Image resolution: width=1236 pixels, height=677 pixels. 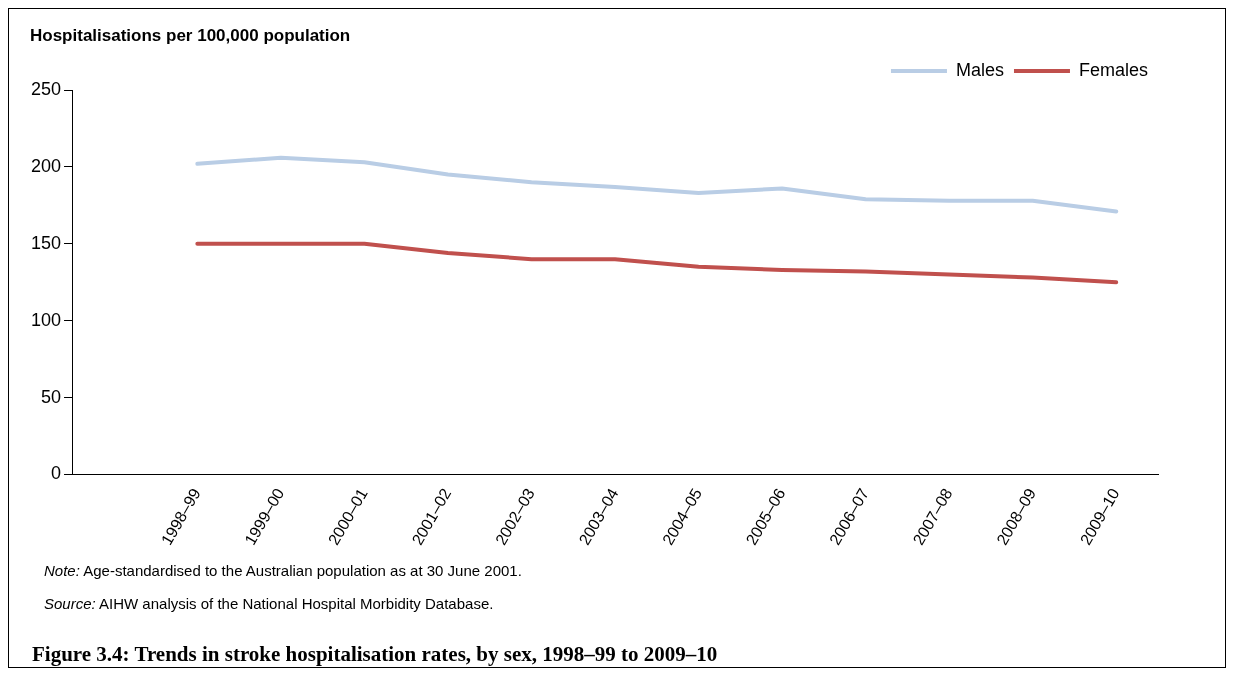 I want to click on legend-label: Females, so click(x=1113, y=69).